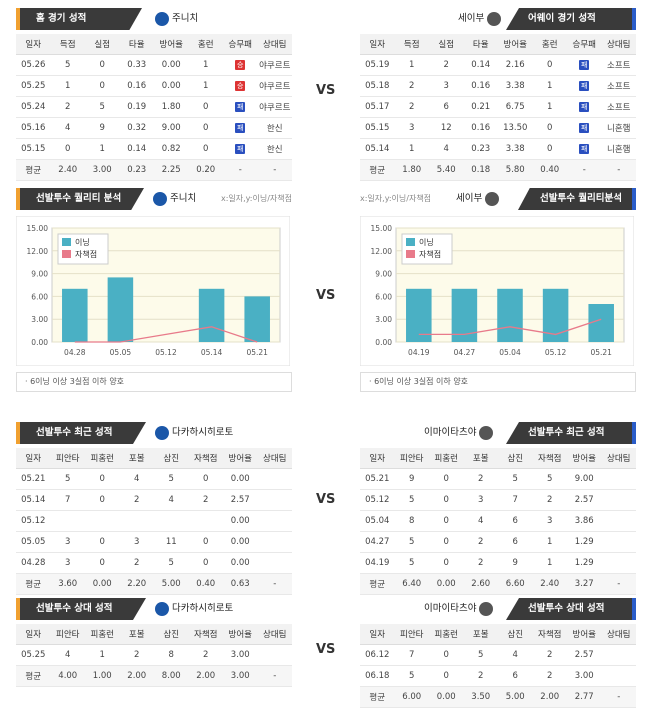 Image resolution: width=650 pixels, height=719 pixels. I want to click on table-cell: 05.24, so click(33, 107).